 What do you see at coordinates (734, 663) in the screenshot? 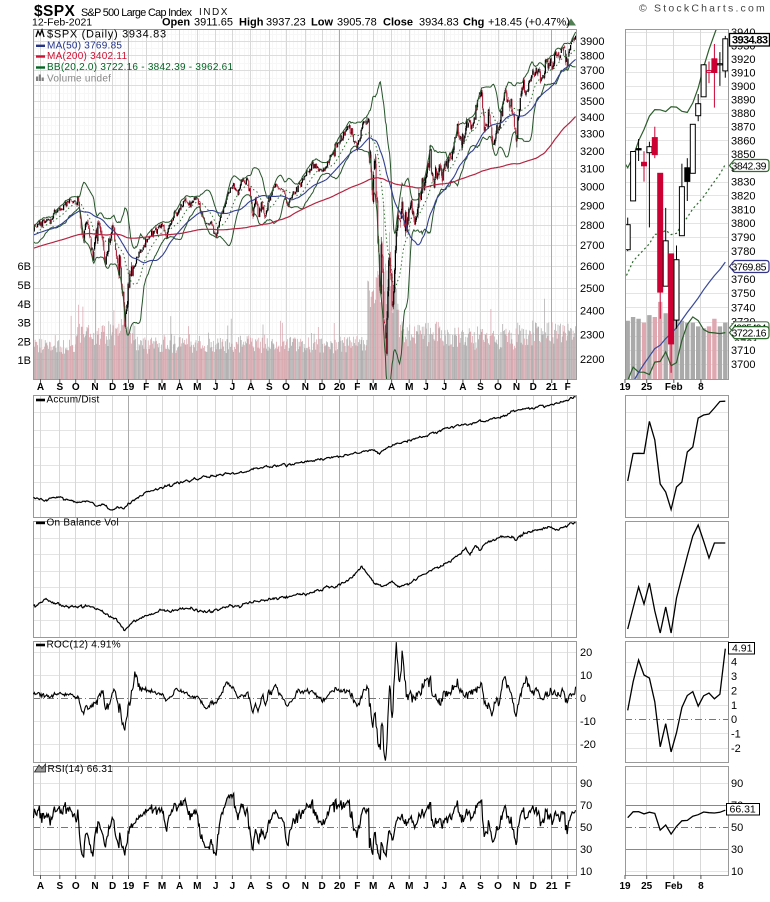
I see `svg-text: 4` at bounding box center [734, 663].